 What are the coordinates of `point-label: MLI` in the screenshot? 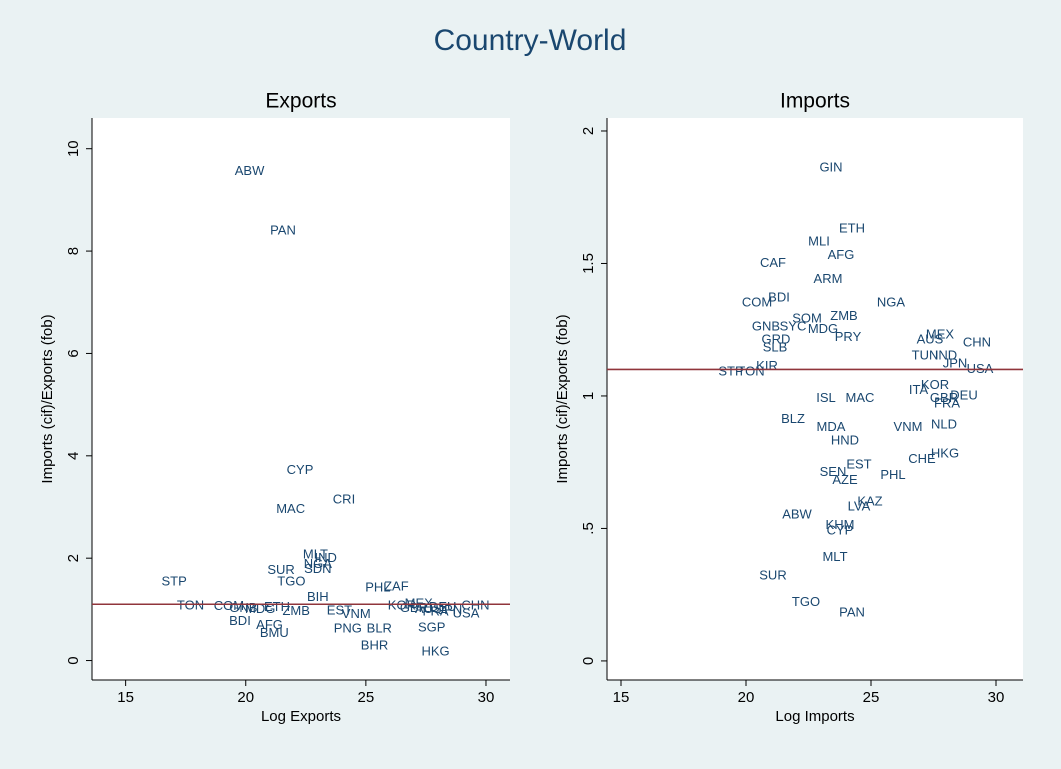 It's located at (819, 241).